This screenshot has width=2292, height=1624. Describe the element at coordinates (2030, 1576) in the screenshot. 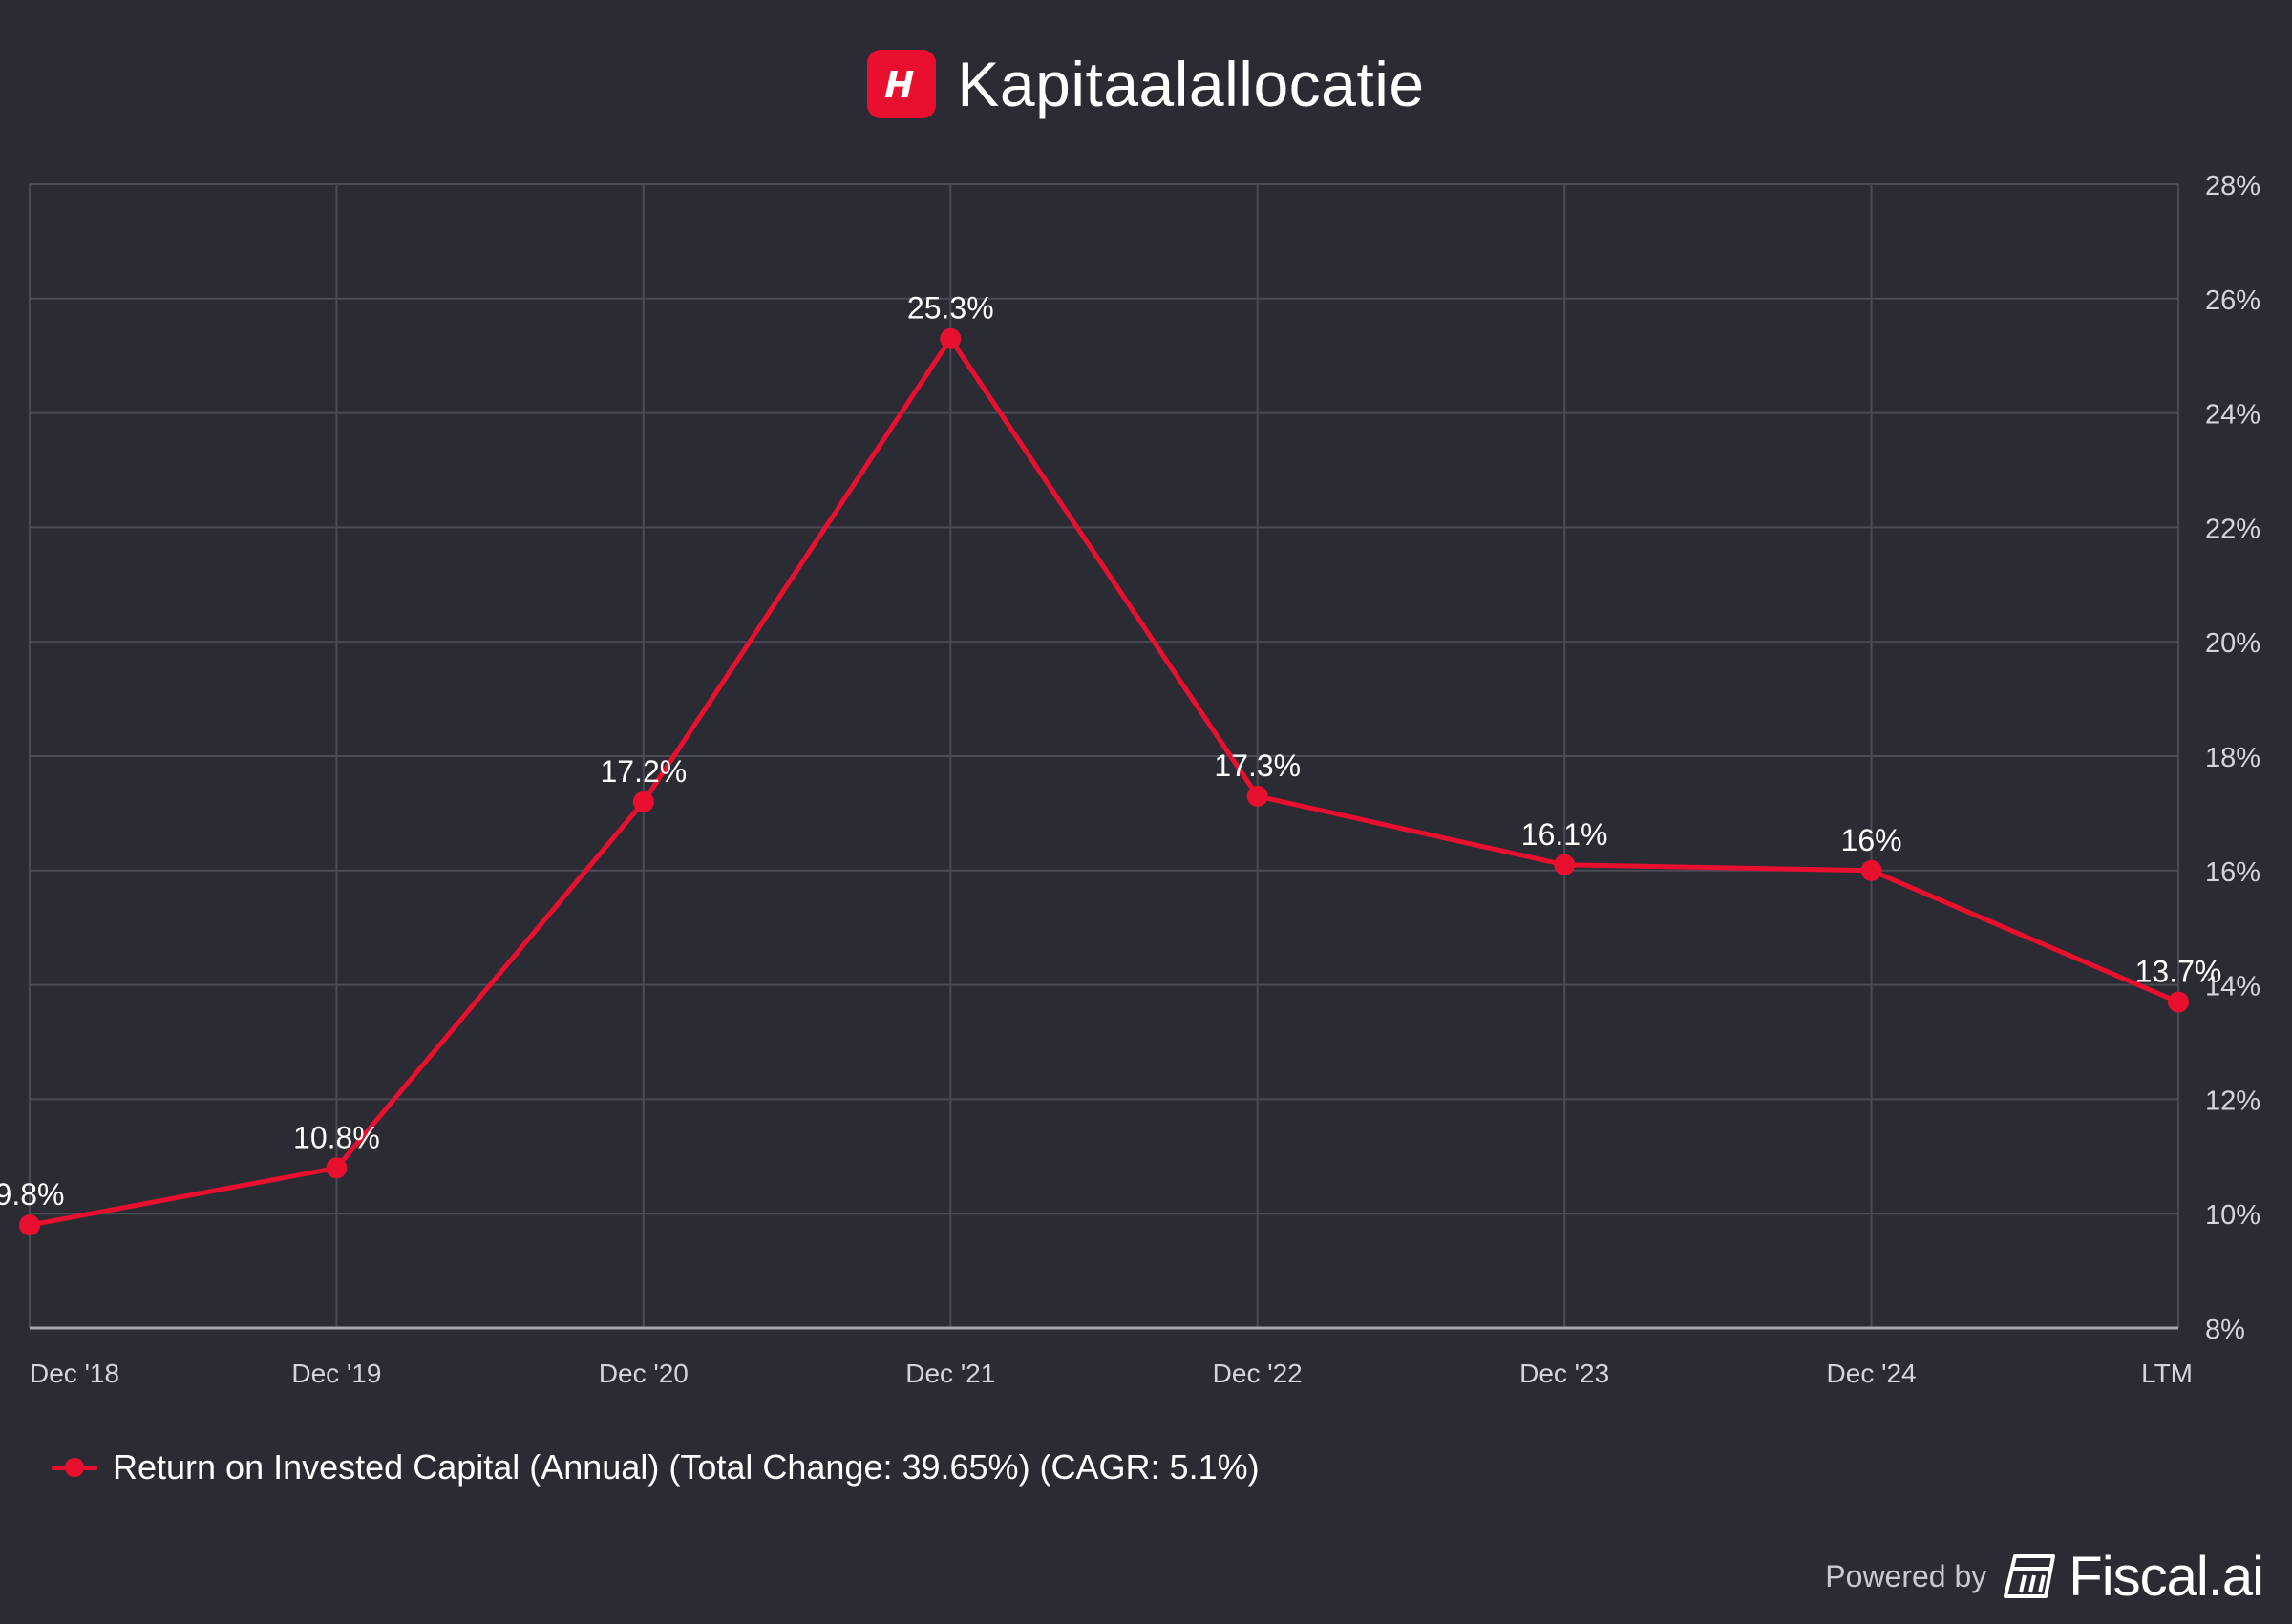

I see `fiscal-ai-icon` at that location.